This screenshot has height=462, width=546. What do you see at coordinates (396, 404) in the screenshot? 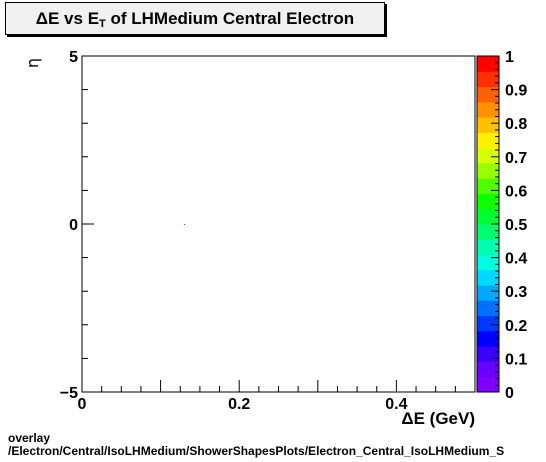
I see `x-tick-label: 0.4` at bounding box center [396, 404].